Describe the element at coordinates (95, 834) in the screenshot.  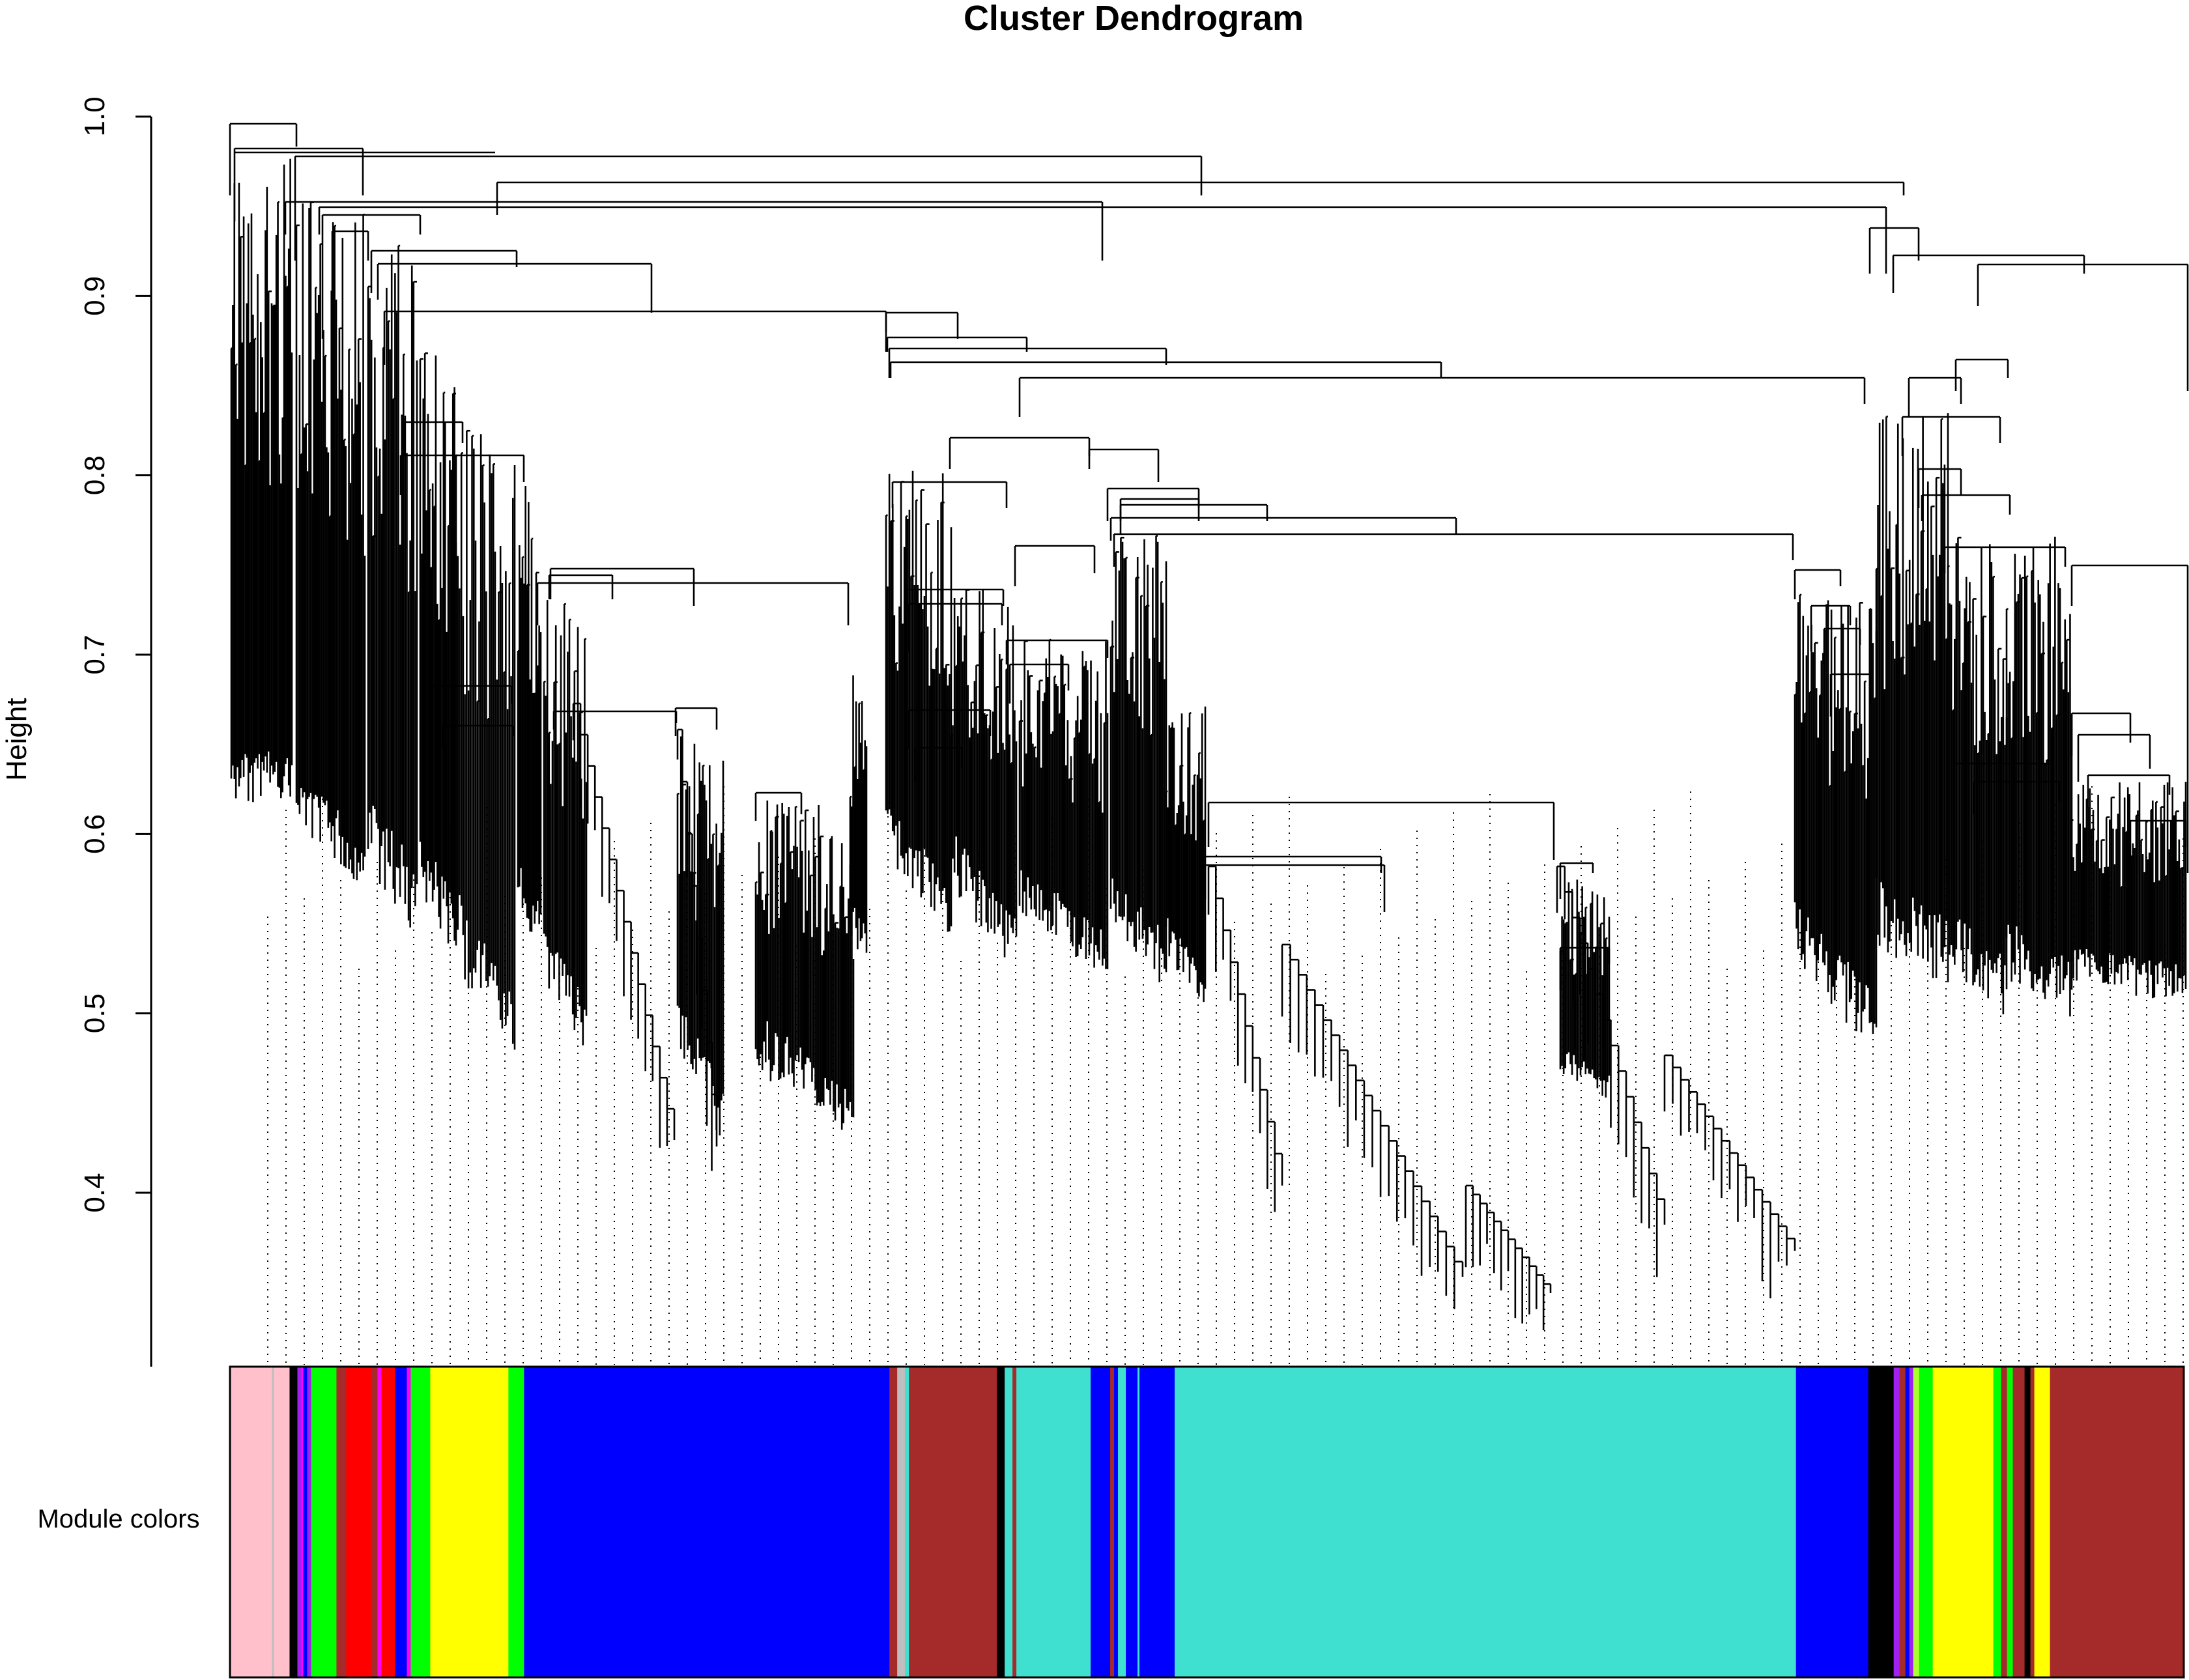
I see `y-tick-label: 0.6` at that location.